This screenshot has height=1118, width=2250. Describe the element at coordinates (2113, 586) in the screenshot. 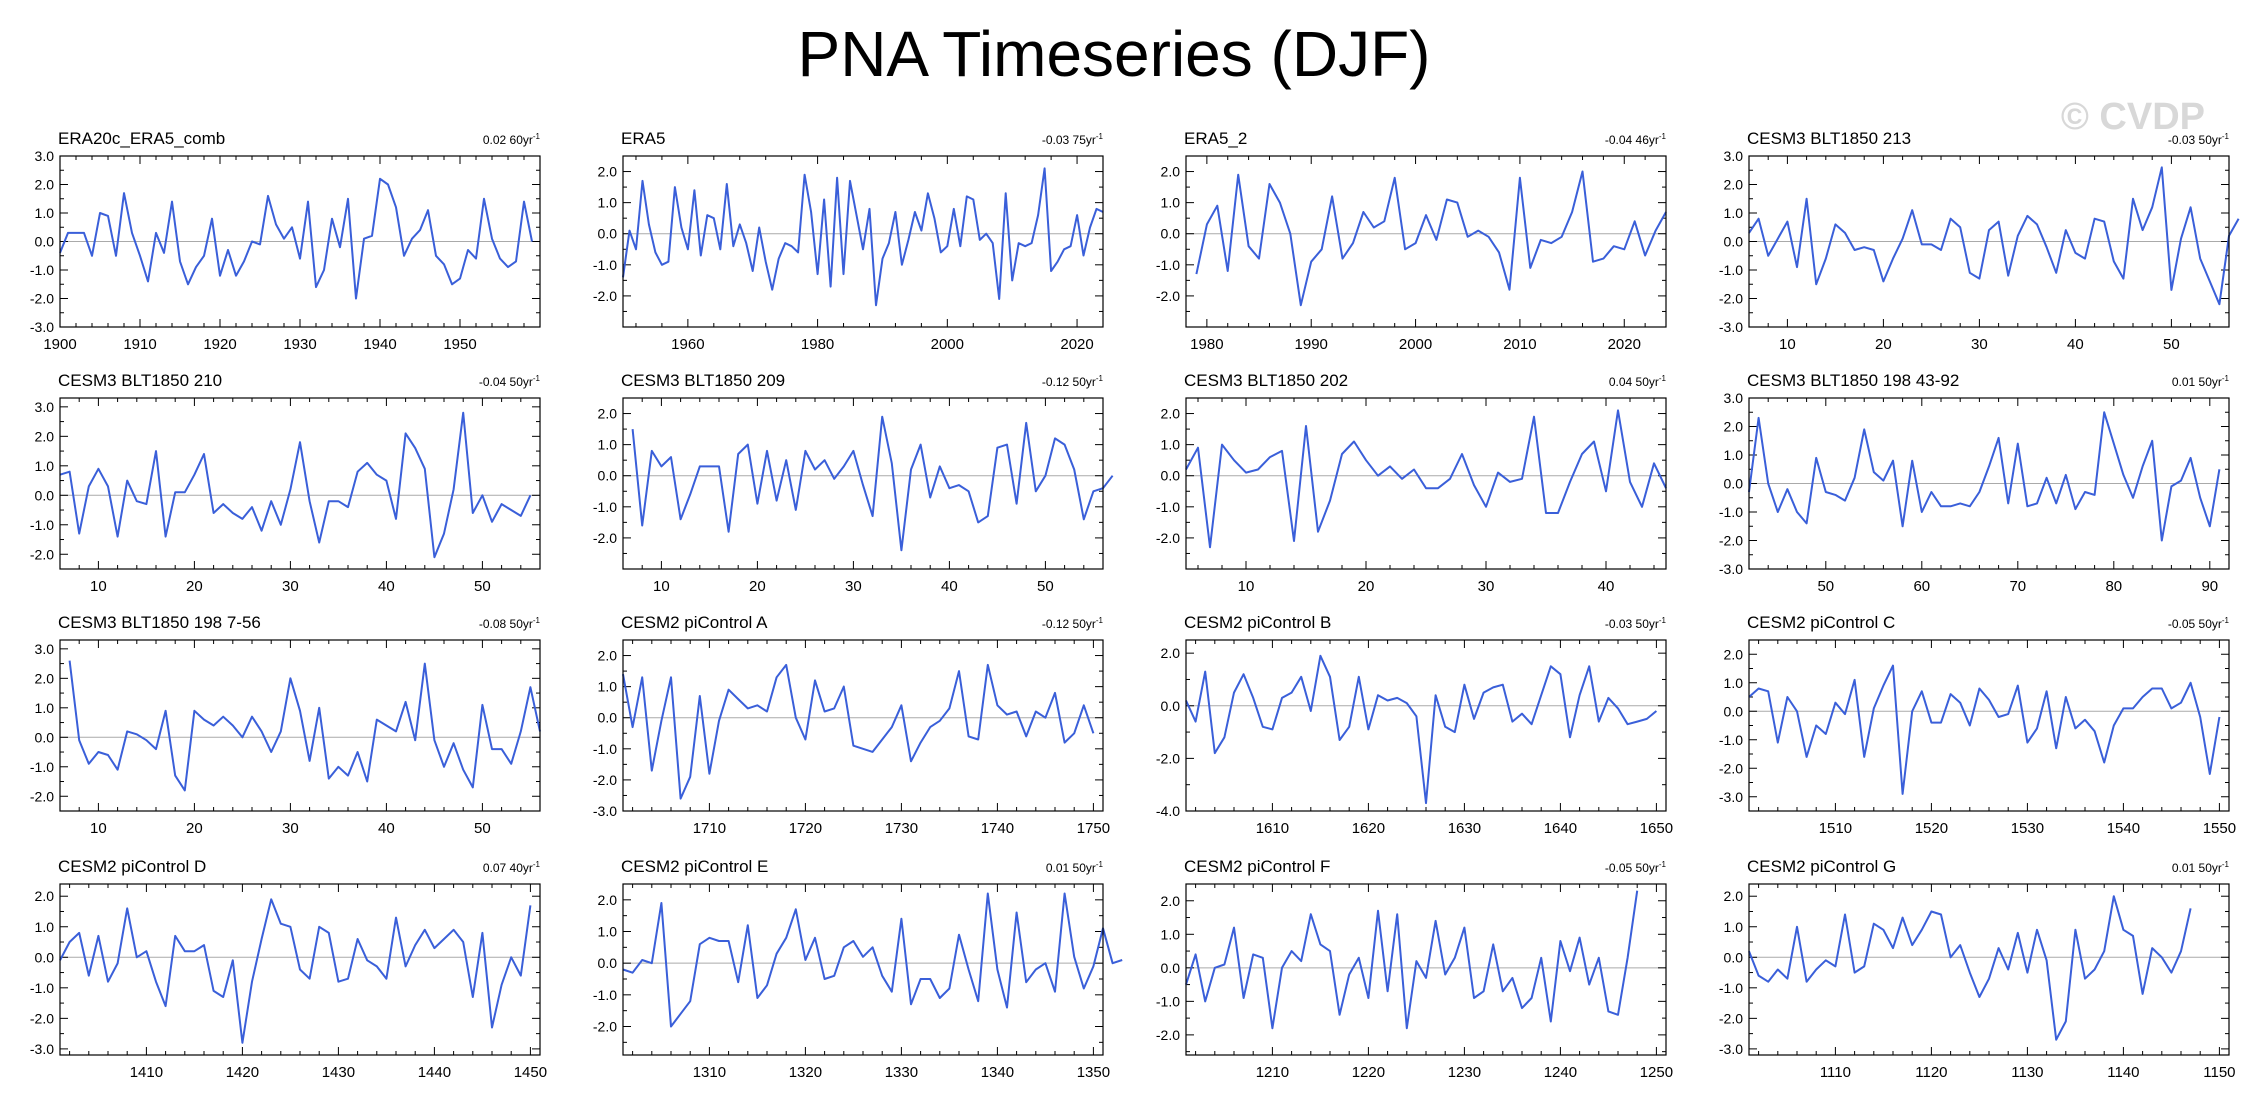

I see `x-tick-label: 80` at that location.